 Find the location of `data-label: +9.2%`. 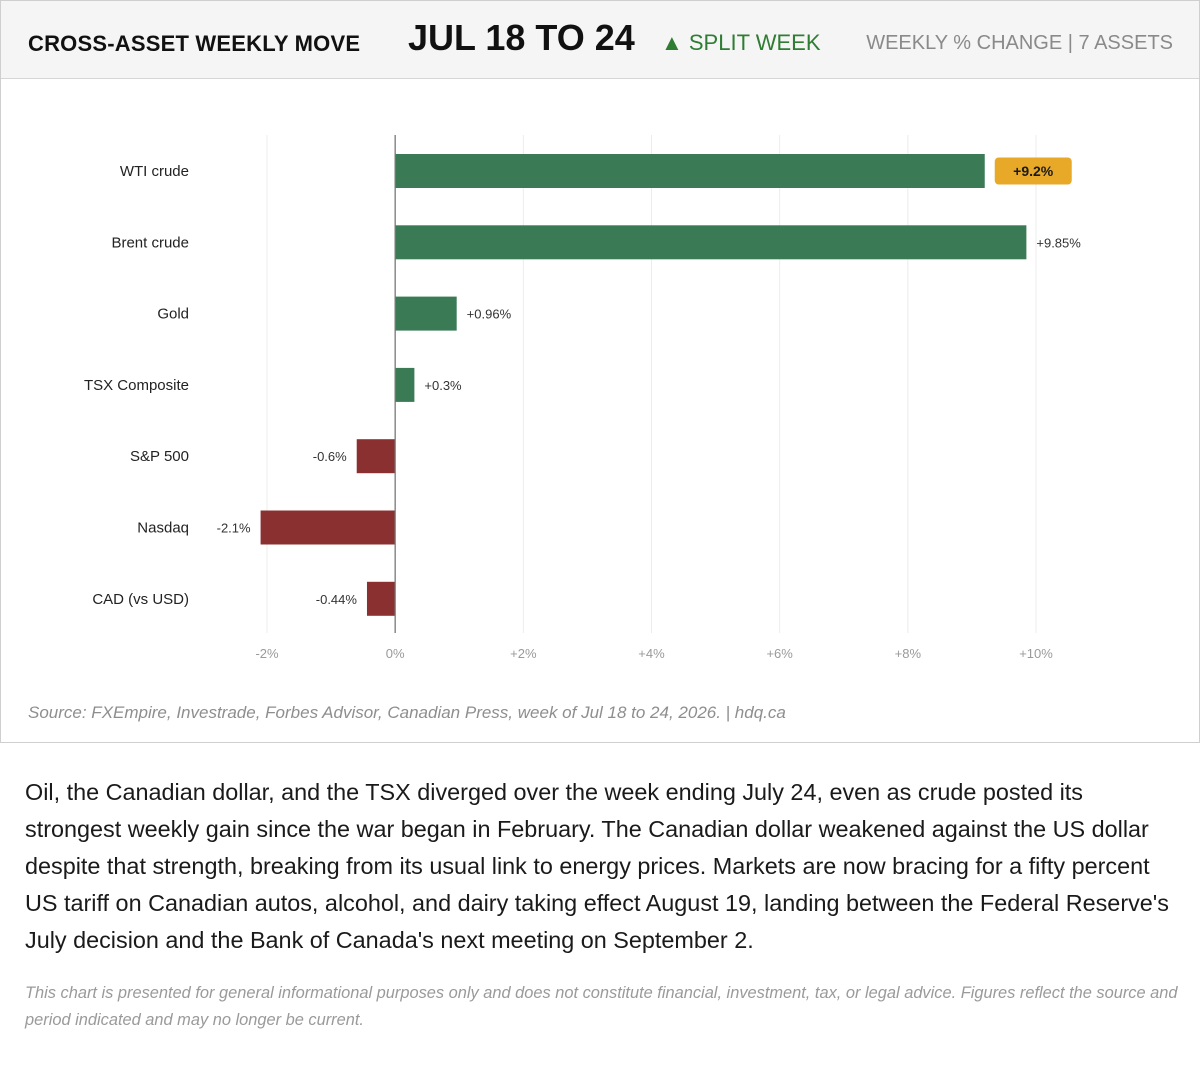

data-label: +9.2% is located at coordinates (1033, 171).